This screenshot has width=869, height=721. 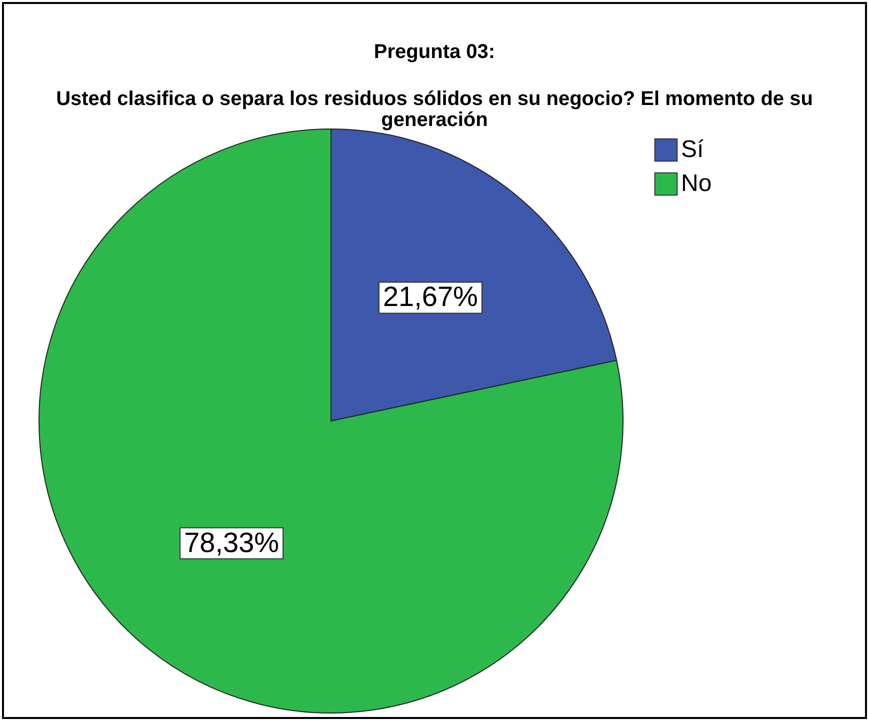 I want to click on legend-label: Sí, so click(x=692, y=149).